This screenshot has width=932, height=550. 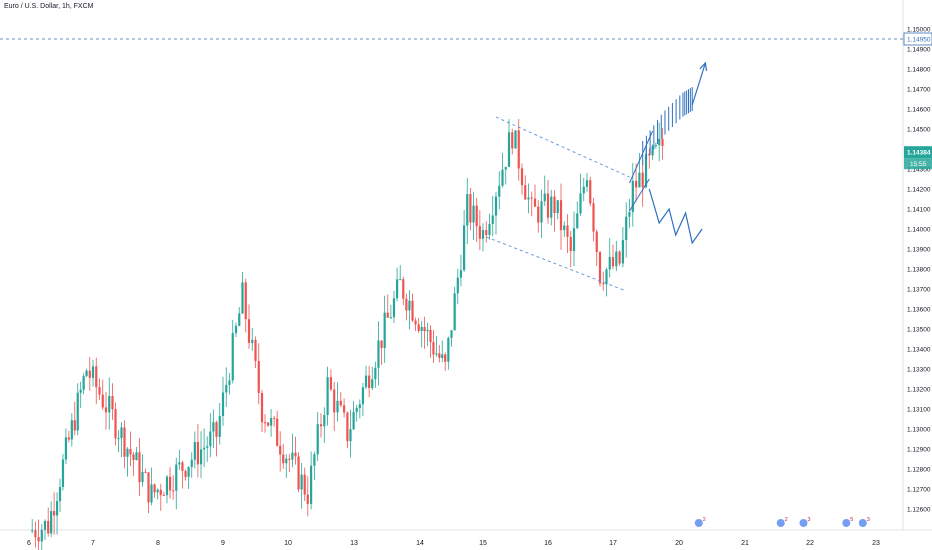 I want to click on up-channel-upper-line, so click(x=641, y=157).